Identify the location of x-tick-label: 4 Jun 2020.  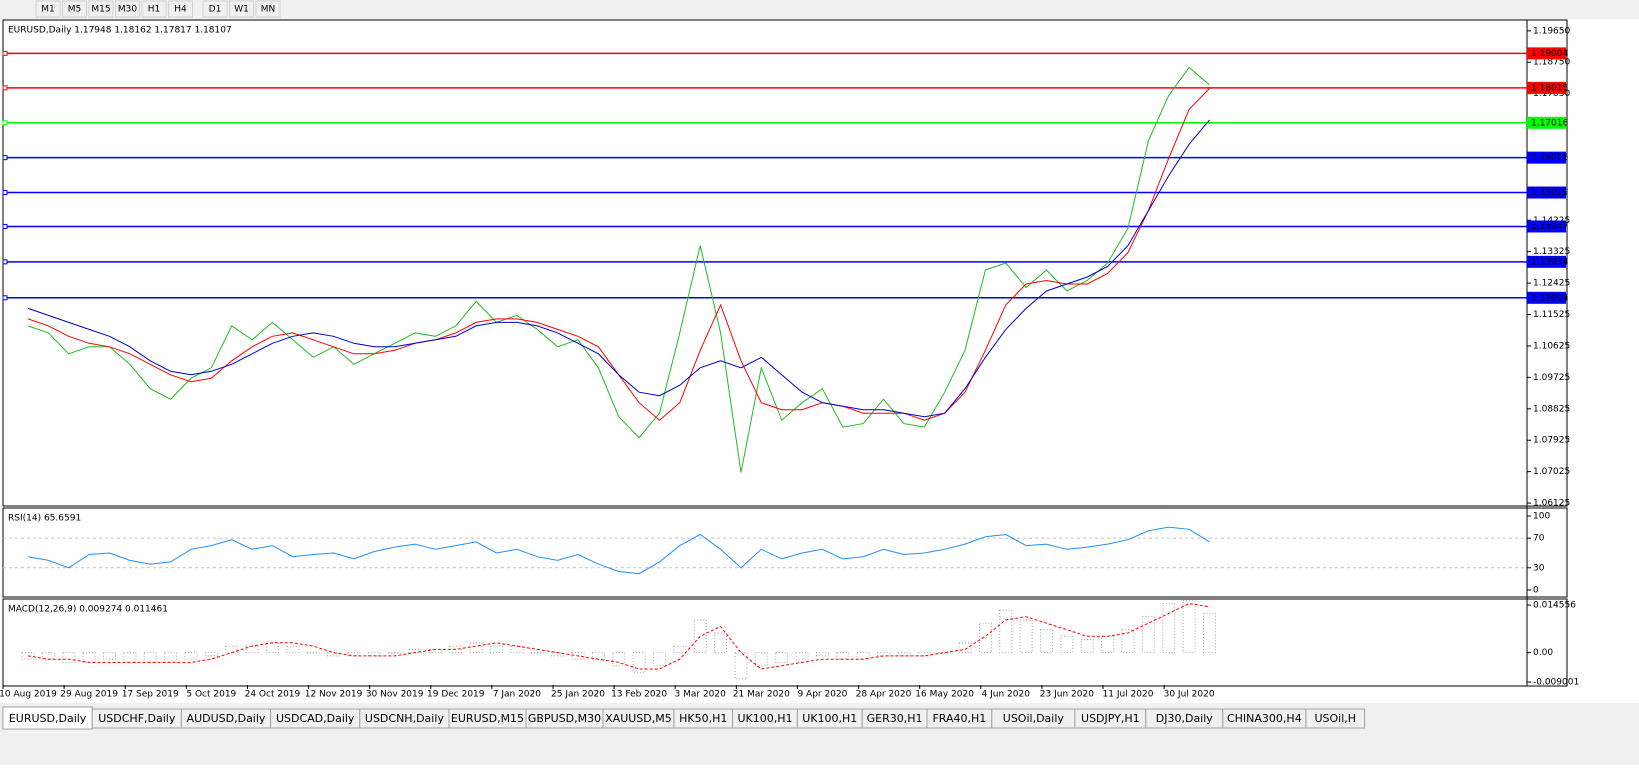
(1006, 695).